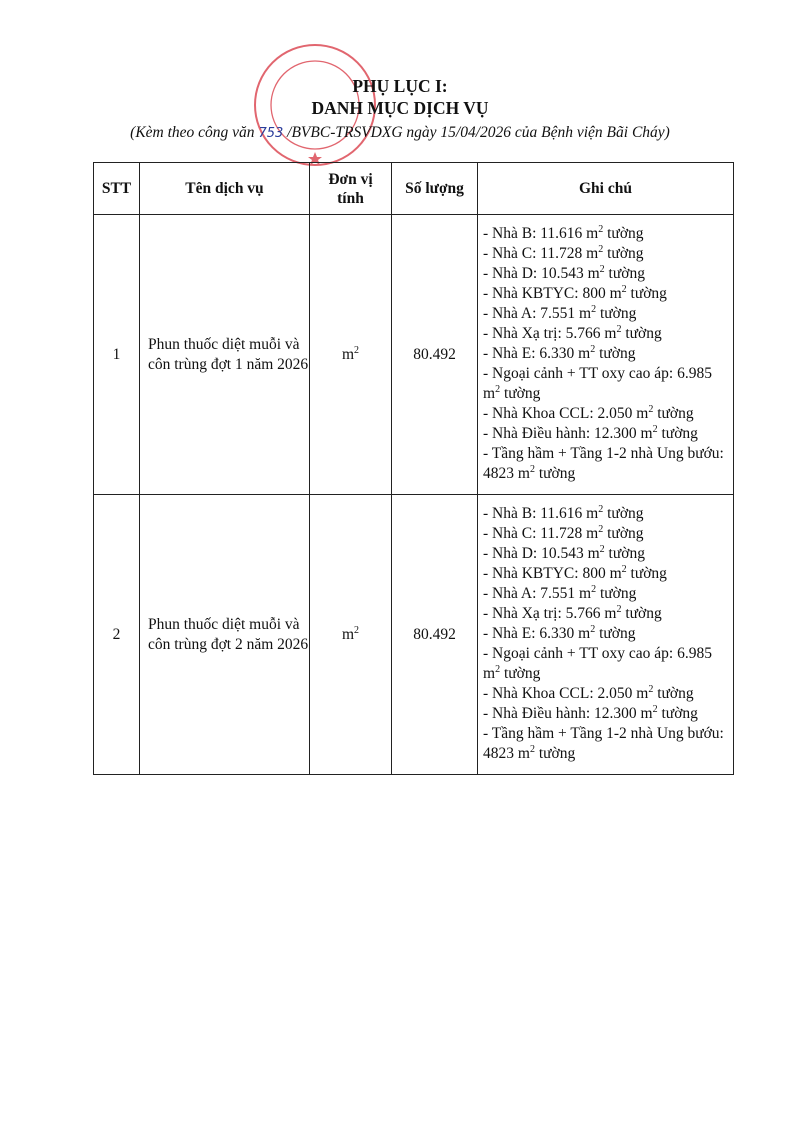 The width and height of the screenshot is (800, 1131). Describe the element at coordinates (116, 354) in the screenshot. I see `cell-stt: 1` at that location.